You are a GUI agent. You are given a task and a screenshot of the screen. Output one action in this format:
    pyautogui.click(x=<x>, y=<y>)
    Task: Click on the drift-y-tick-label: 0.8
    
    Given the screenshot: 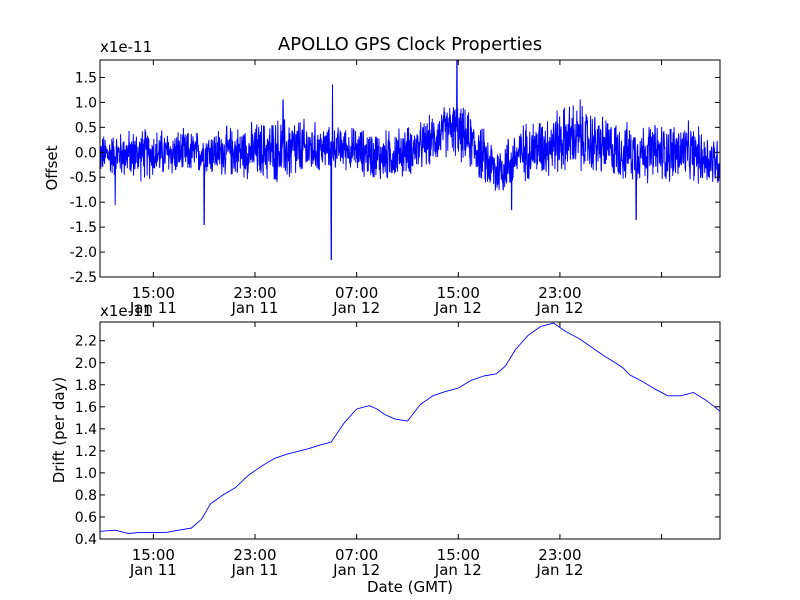 What is the action you would take?
    pyautogui.click(x=86, y=496)
    